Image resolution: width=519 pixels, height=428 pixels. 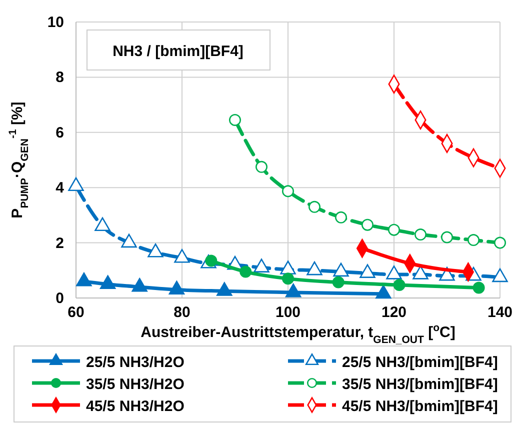 I want to click on legend-label: 25/5 NH3/[bmim][BF4], so click(x=420, y=362).